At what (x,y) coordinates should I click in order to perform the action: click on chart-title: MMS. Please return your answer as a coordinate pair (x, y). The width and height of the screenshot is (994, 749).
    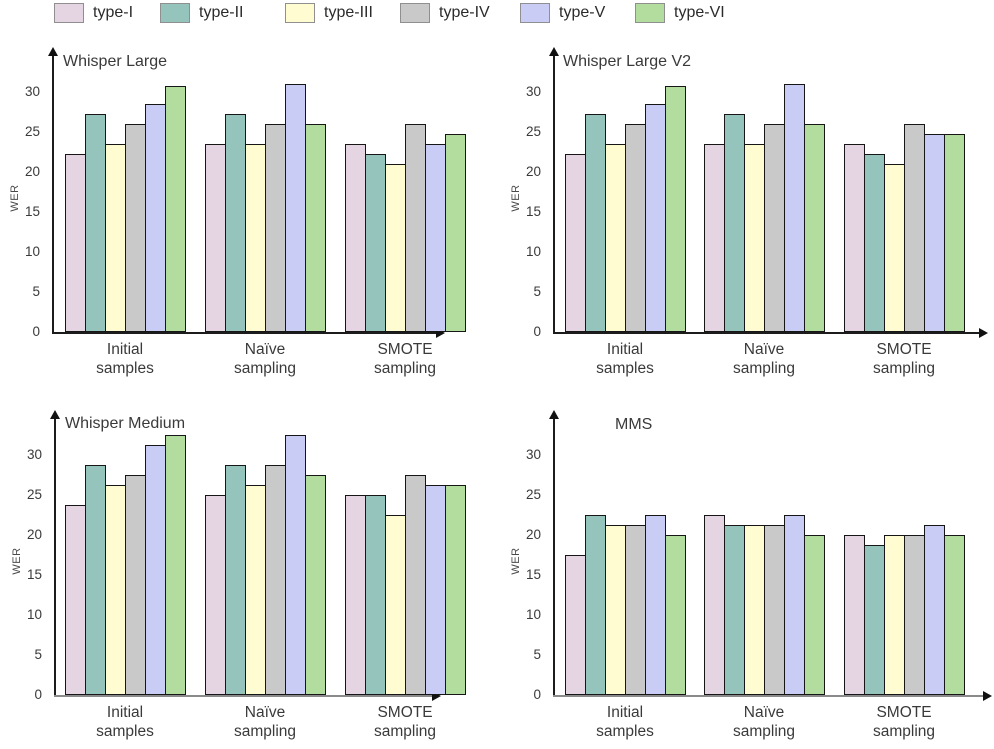
    Looking at the image, I should click on (634, 424).